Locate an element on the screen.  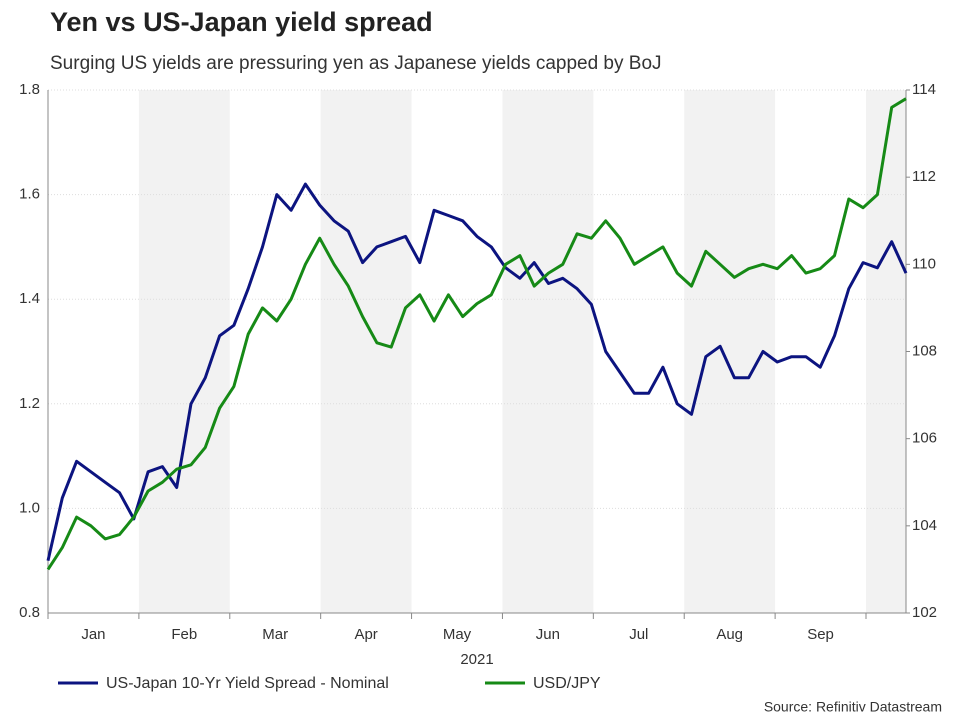
y-tick-label: 1.8 is located at coordinates (29, 89).